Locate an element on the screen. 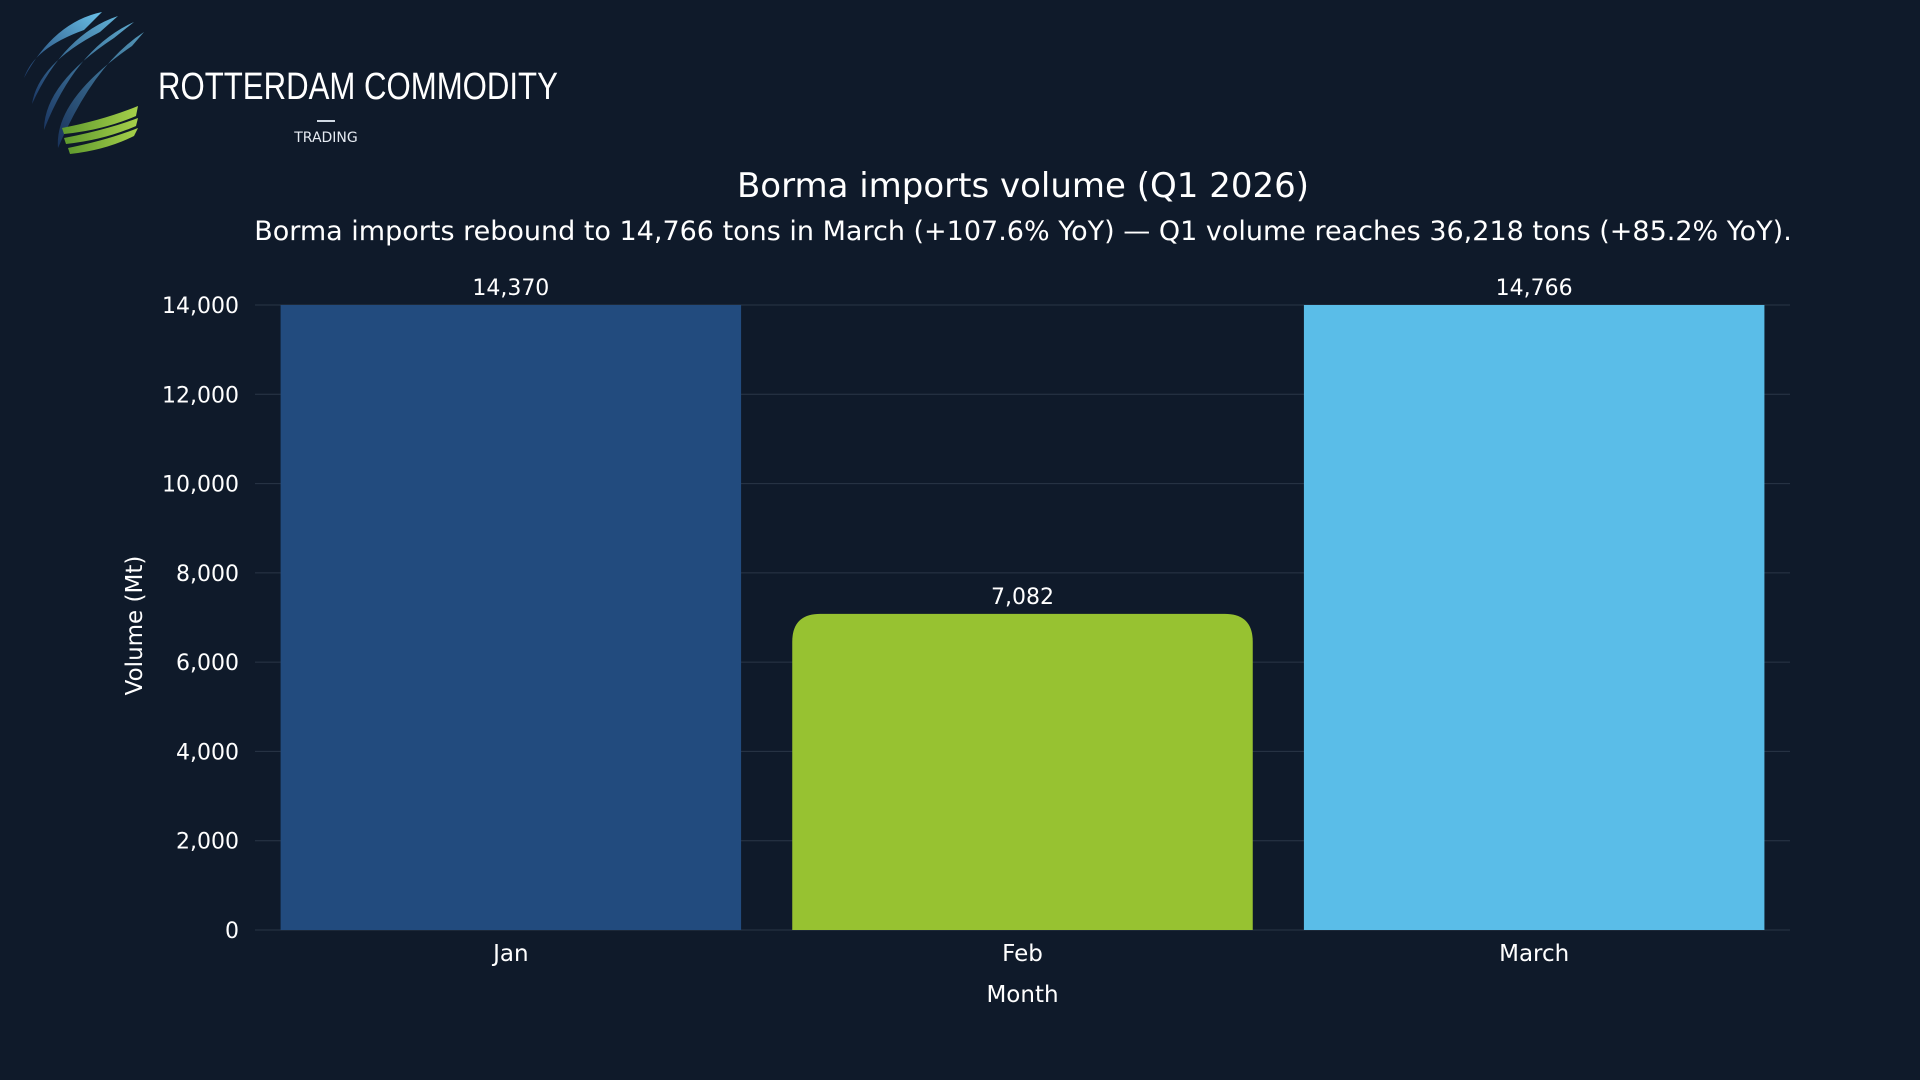 The height and width of the screenshot is (1080, 1920). y-tick-label: 14,000 is located at coordinates (200, 306).